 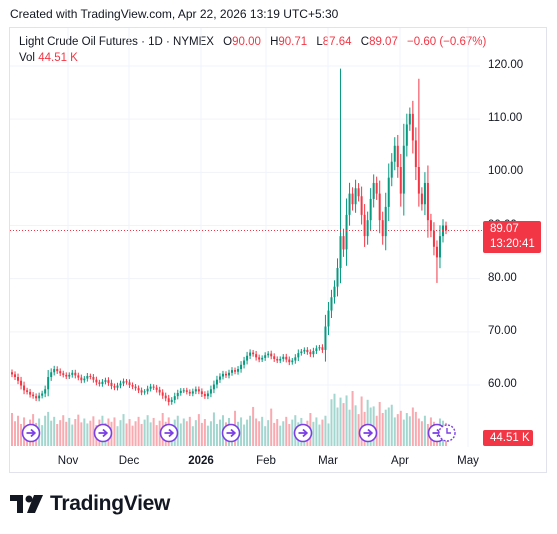 What do you see at coordinates (365, 42) in the screenshot?
I see `close-label: C` at bounding box center [365, 42].